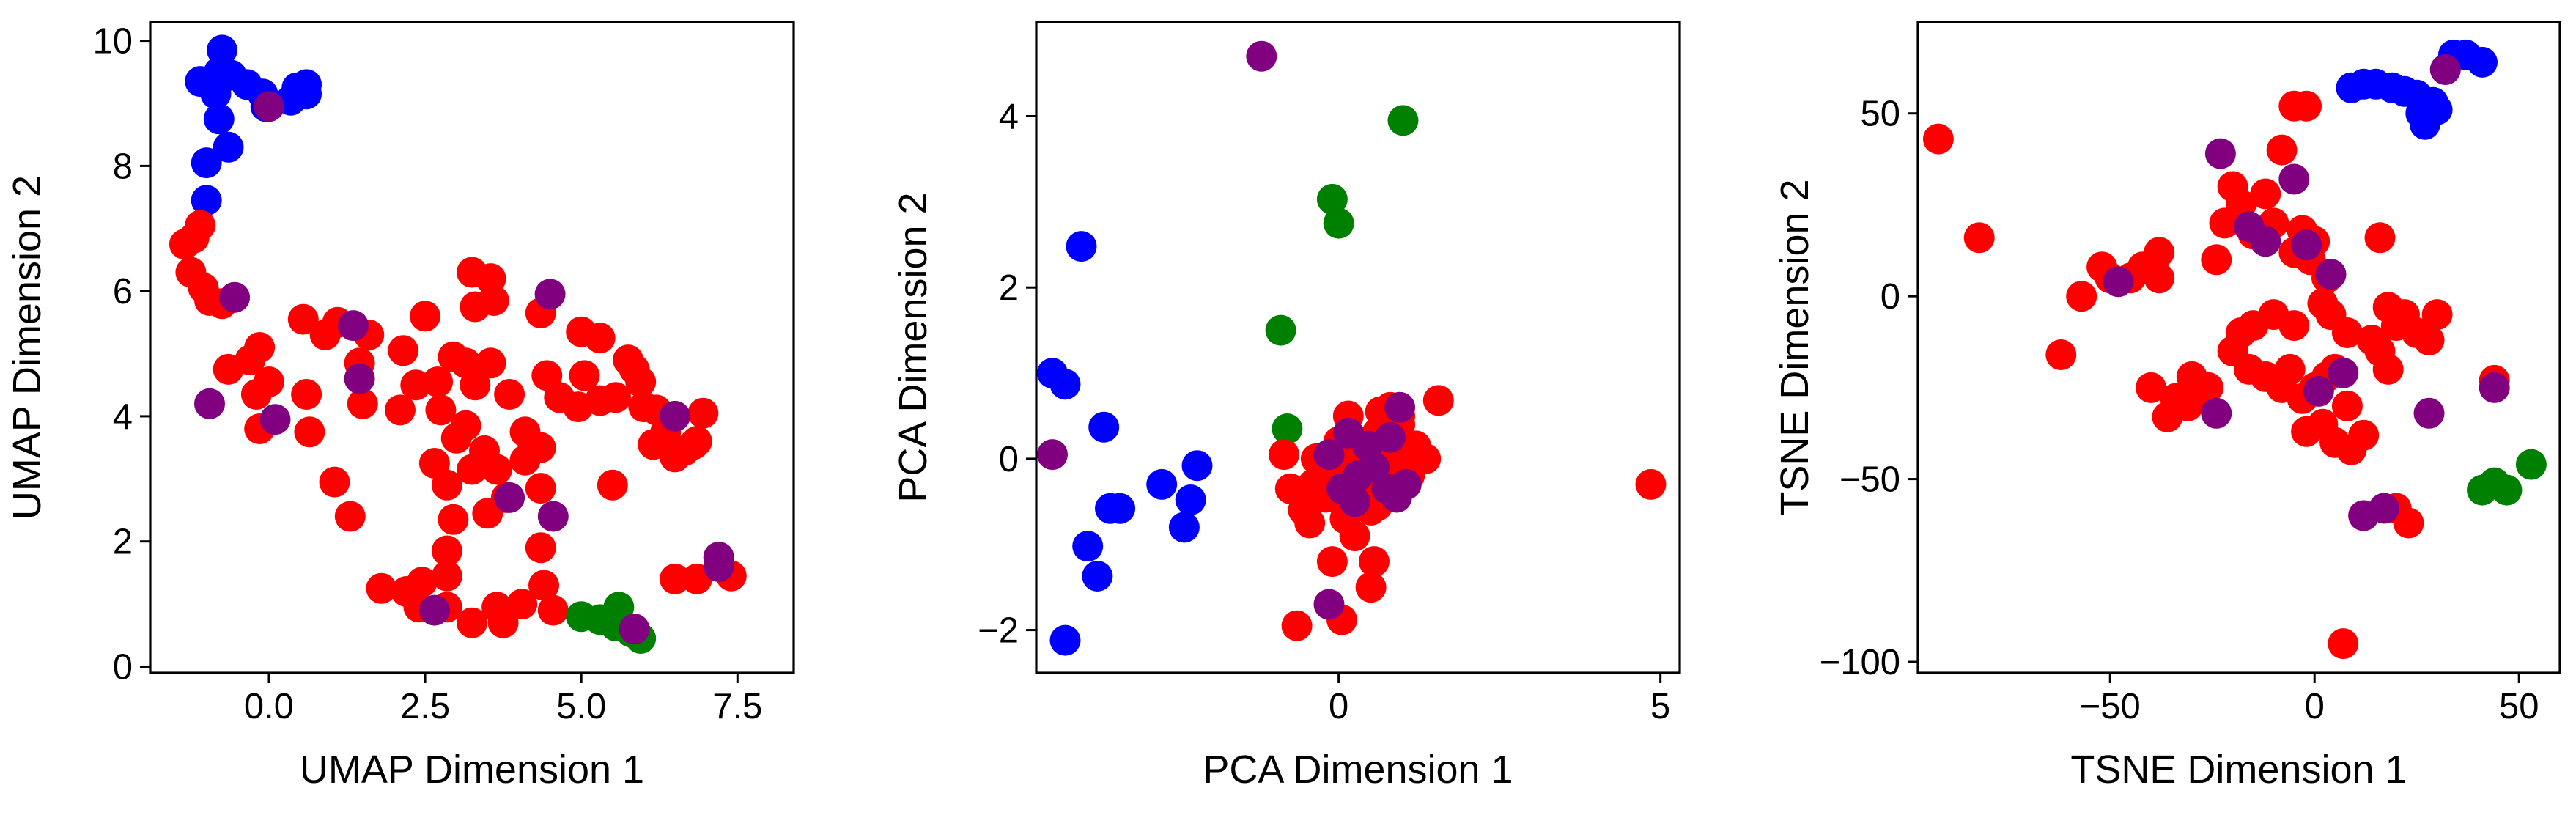 This screenshot has width=2576, height=818. What do you see at coordinates (269, 706) in the screenshot?
I see `x-tick-label: 0.0` at bounding box center [269, 706].